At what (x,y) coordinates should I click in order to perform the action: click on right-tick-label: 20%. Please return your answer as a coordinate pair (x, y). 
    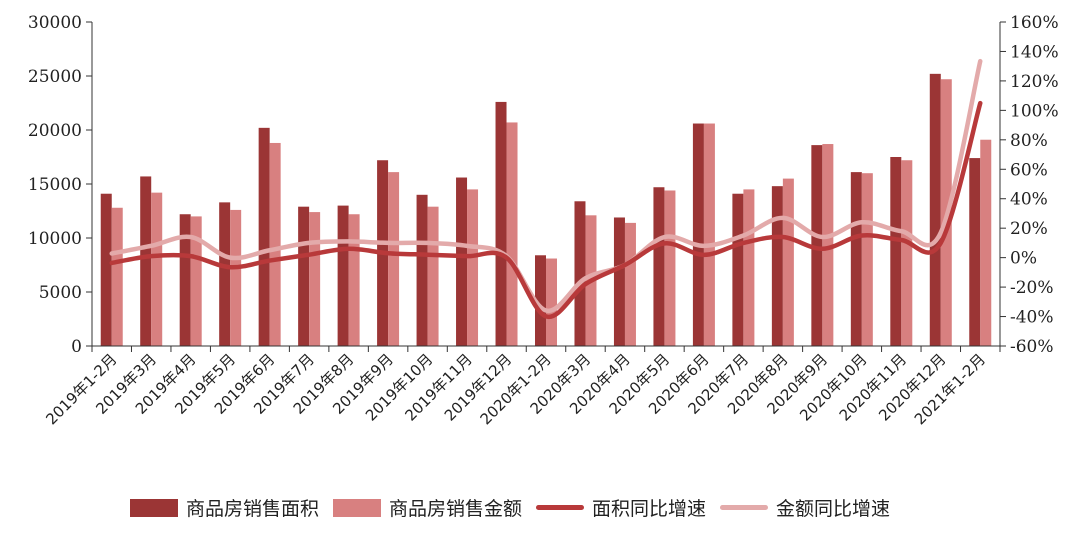
    Looking at the image, I should click on (1029, 229).